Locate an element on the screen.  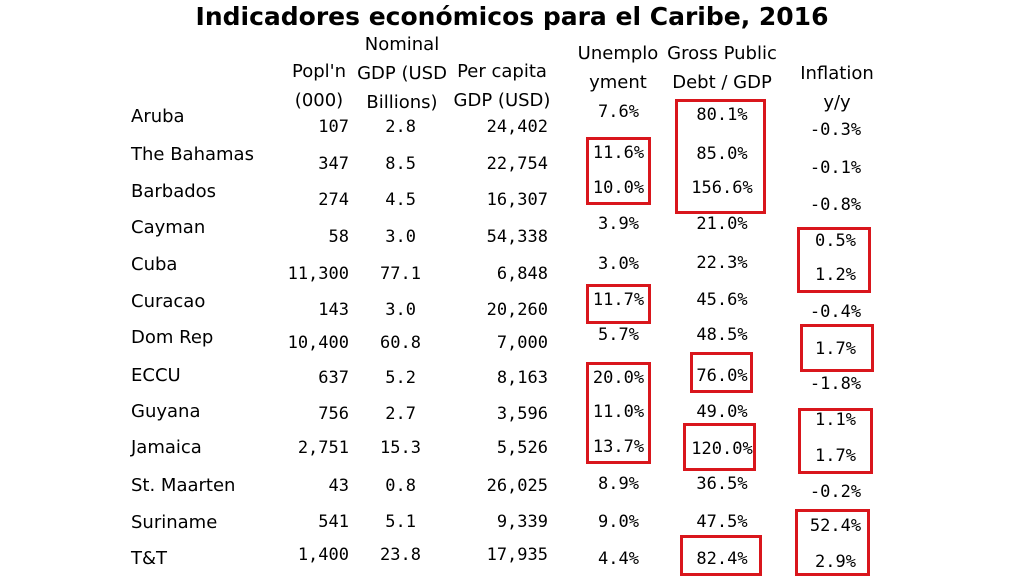
cell-pop: 541 is located at coordinates (333, 522).